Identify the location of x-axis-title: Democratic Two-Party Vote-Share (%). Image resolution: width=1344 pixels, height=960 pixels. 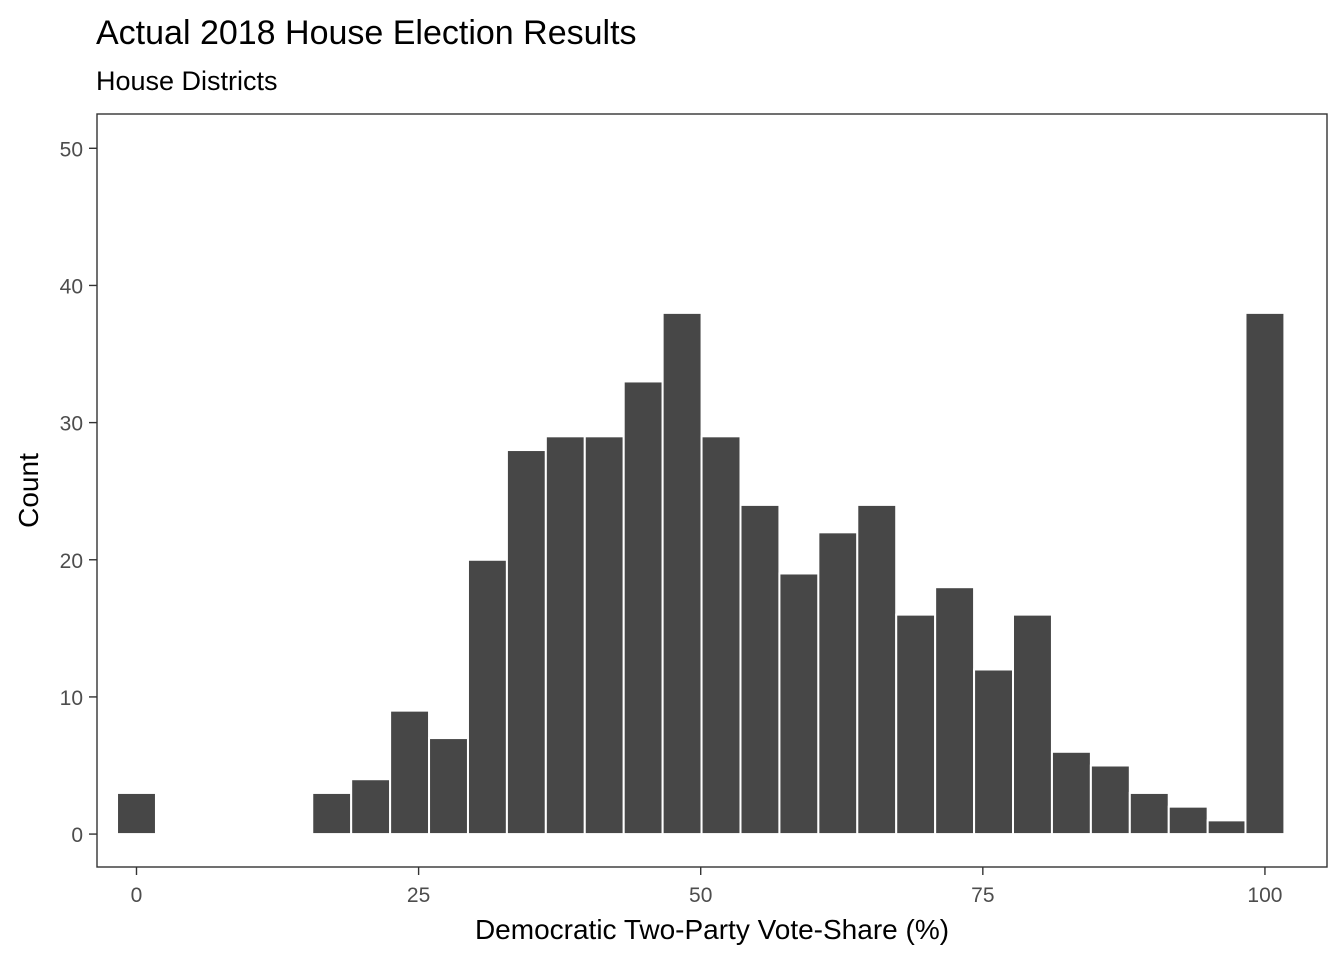
(712, 929).